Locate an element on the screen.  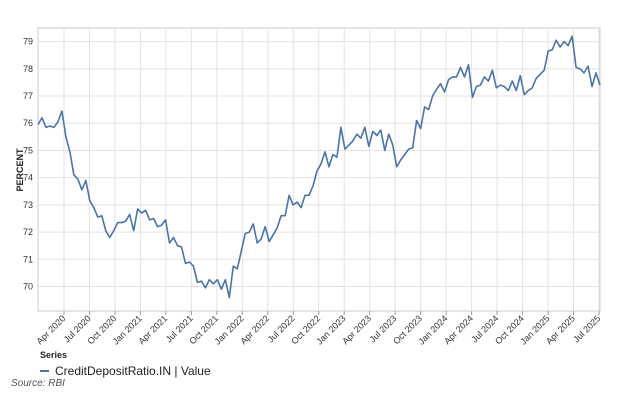
y-axis-ticks: 70 71 72 73 74 75 76 77 78 79 is located at coordinates (28, 164).